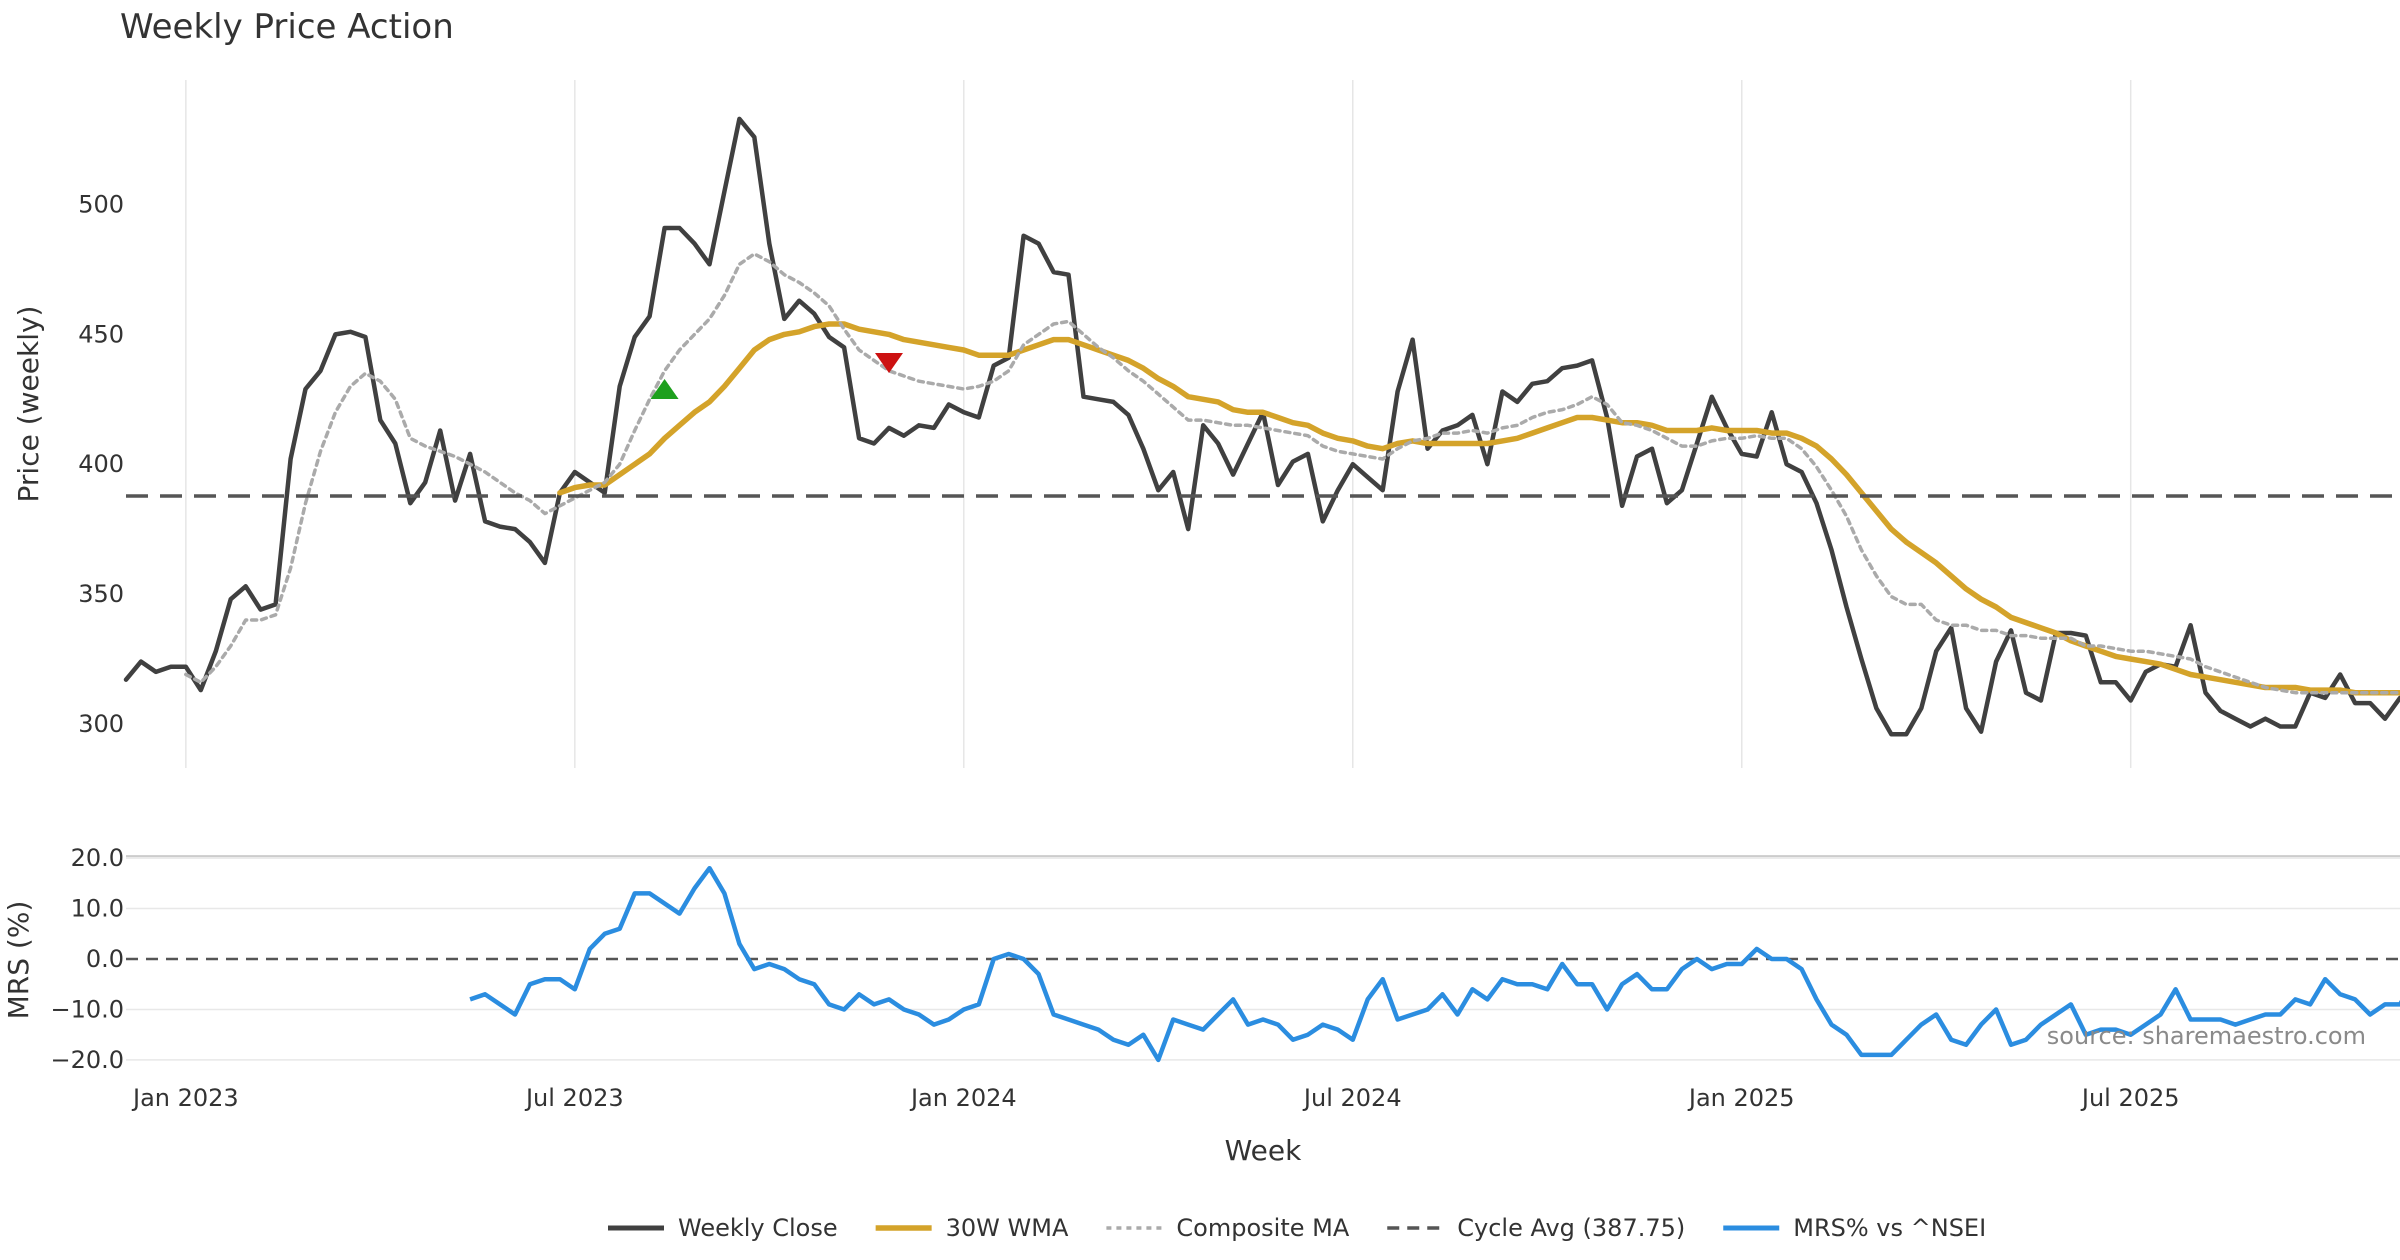  Describe the element at coordinates (963, 1098) in the screenshot. I see `x-tick-label: Jan 2024` at that location.